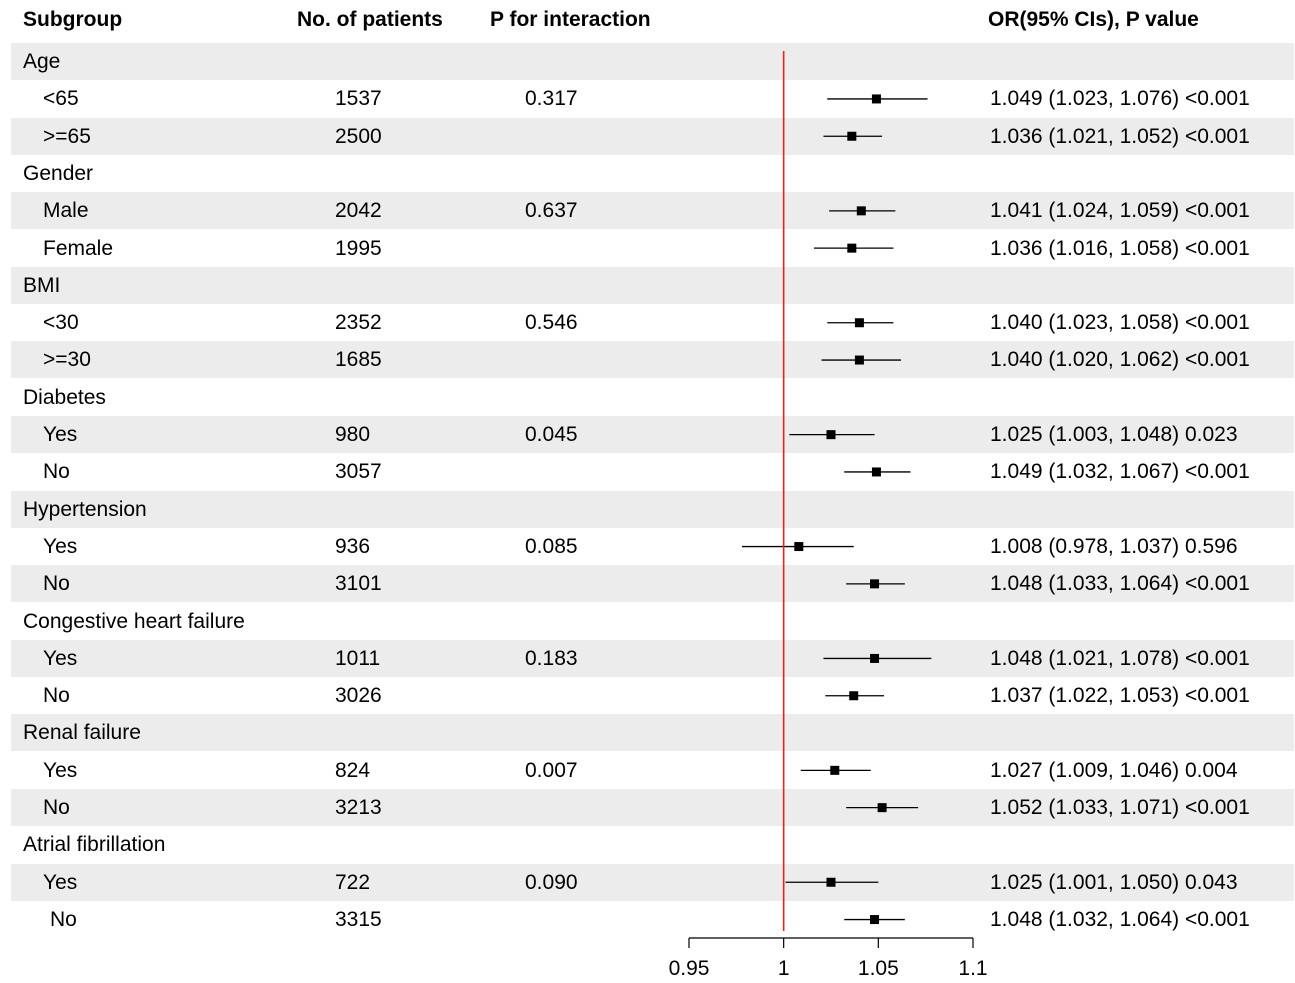 This screenshot has height=983, width=1295. Describe the element at coordinates (570, 19) in the screenshot. I see `header-p-interaction: P for interaction` at that location.